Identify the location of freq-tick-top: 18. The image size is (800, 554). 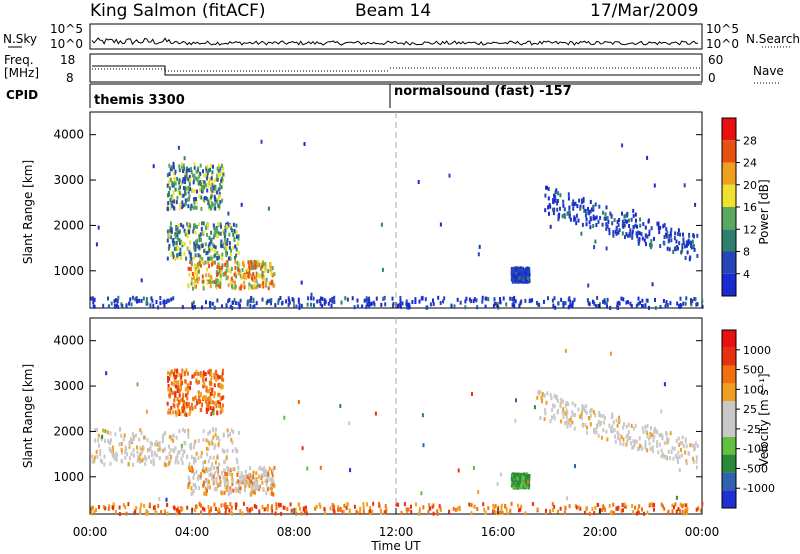
(67, 60).